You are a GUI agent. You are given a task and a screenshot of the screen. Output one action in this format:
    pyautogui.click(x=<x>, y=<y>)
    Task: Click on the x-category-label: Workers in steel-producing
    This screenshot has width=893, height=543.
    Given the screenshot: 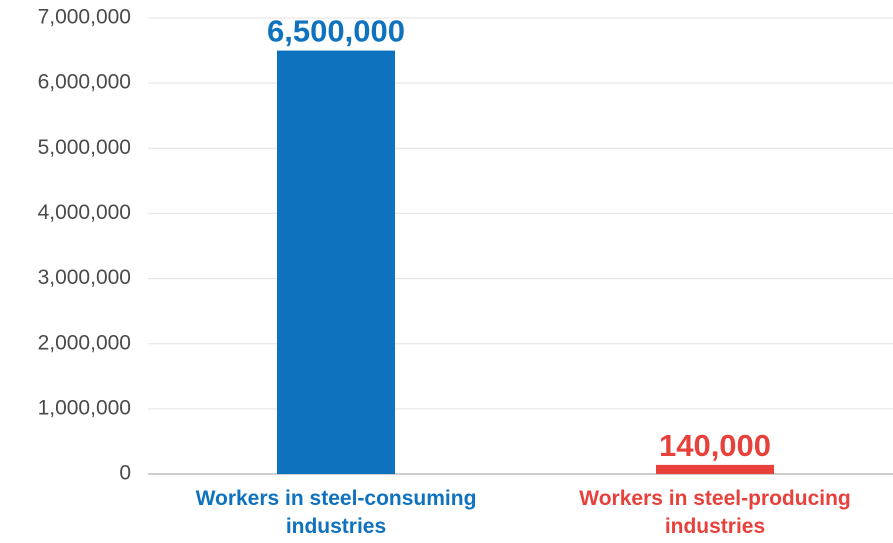 What is the action you would take?
    pyautogui.click(x=715, y=498)
    